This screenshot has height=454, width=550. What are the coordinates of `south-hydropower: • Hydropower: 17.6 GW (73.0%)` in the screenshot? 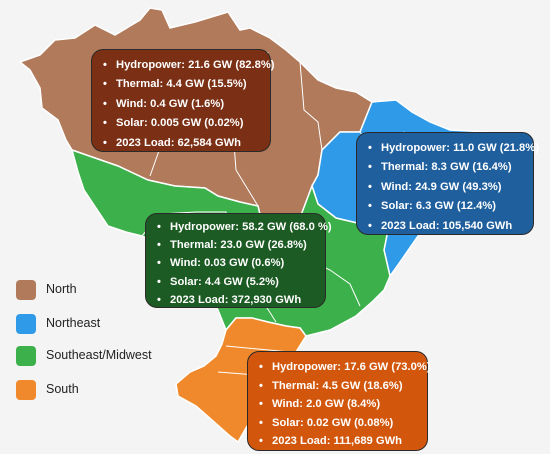 It's located at (344, 367).